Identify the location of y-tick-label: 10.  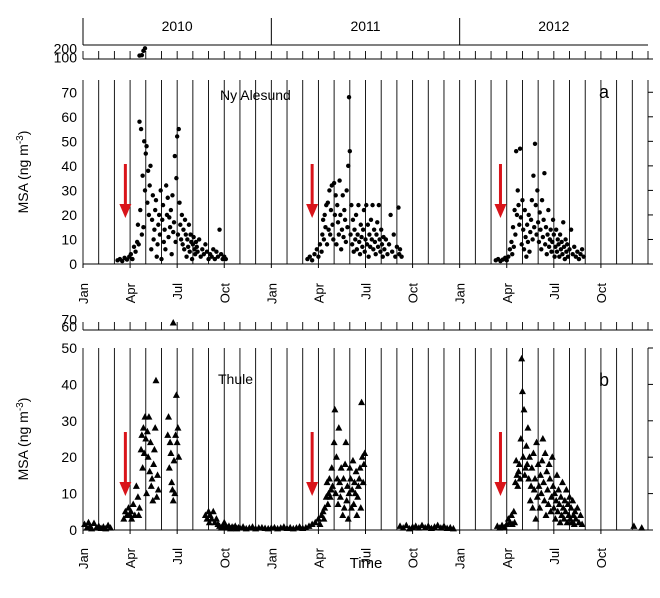
(69, 239).